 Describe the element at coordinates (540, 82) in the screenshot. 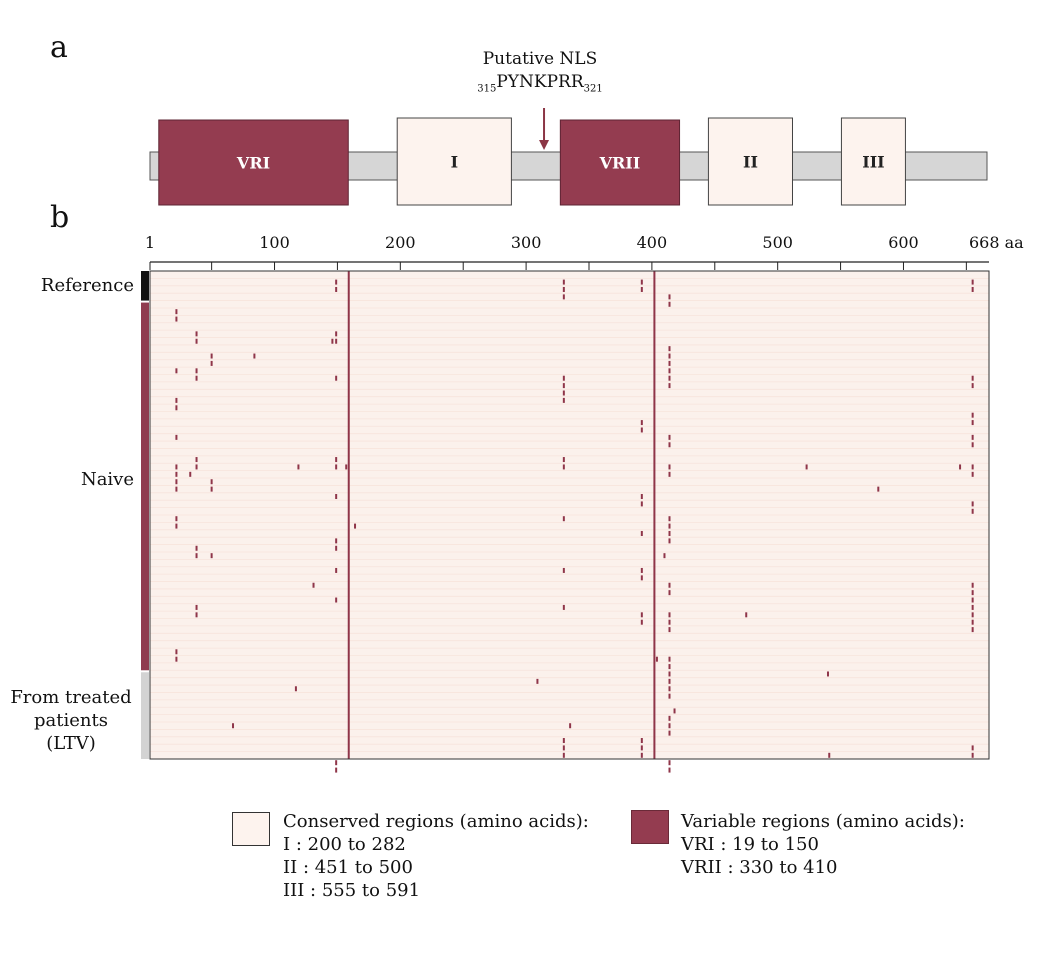

I see `nls-motif-sequence: PYNKPRR` at that location.